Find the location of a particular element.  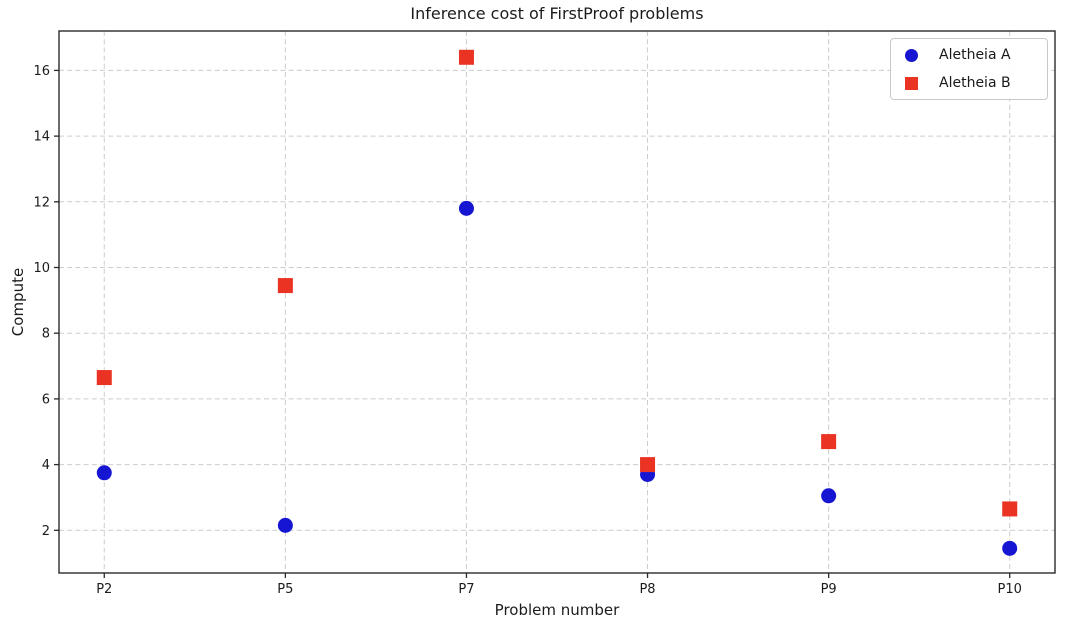

circle-marker-icon is located at coordinates (911, 55).